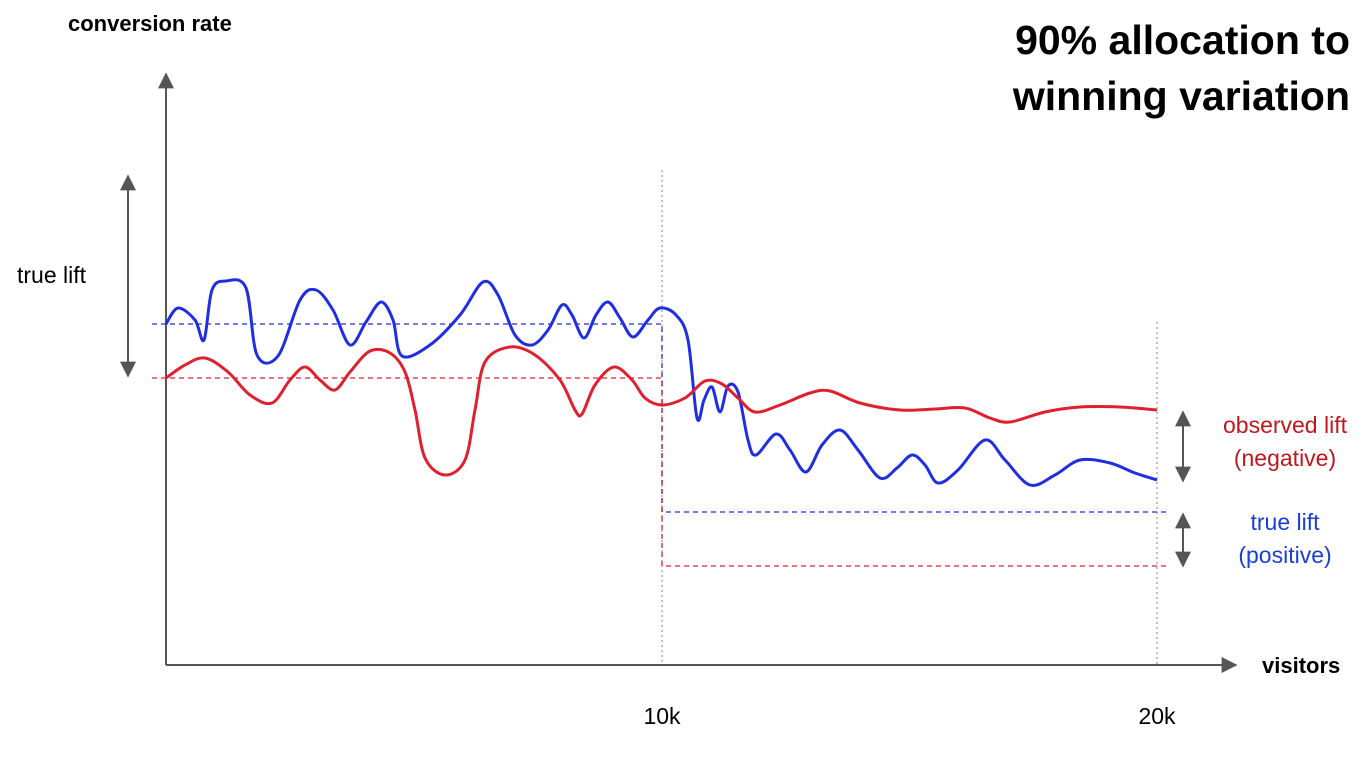  I want to click on x-axis-label: visitors, so click(1301, 665).